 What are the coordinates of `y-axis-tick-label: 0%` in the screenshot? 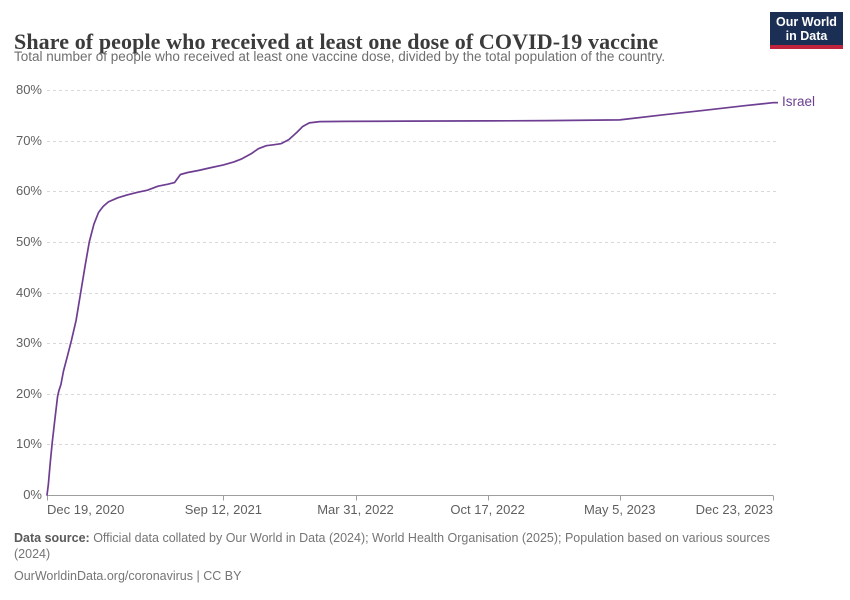 It's located at (32, 494).